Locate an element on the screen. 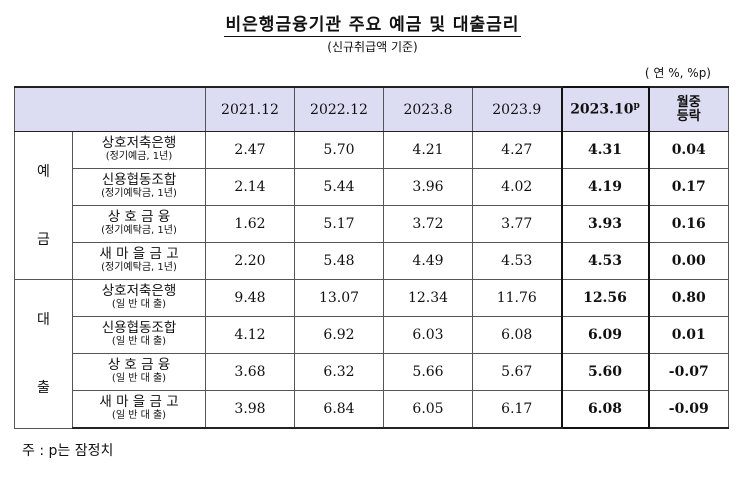 The height and width of the screenshot is (483, 745). institution-cell: 신용협동조합 (일 반 대 출) is located at coordinates (139, 335).